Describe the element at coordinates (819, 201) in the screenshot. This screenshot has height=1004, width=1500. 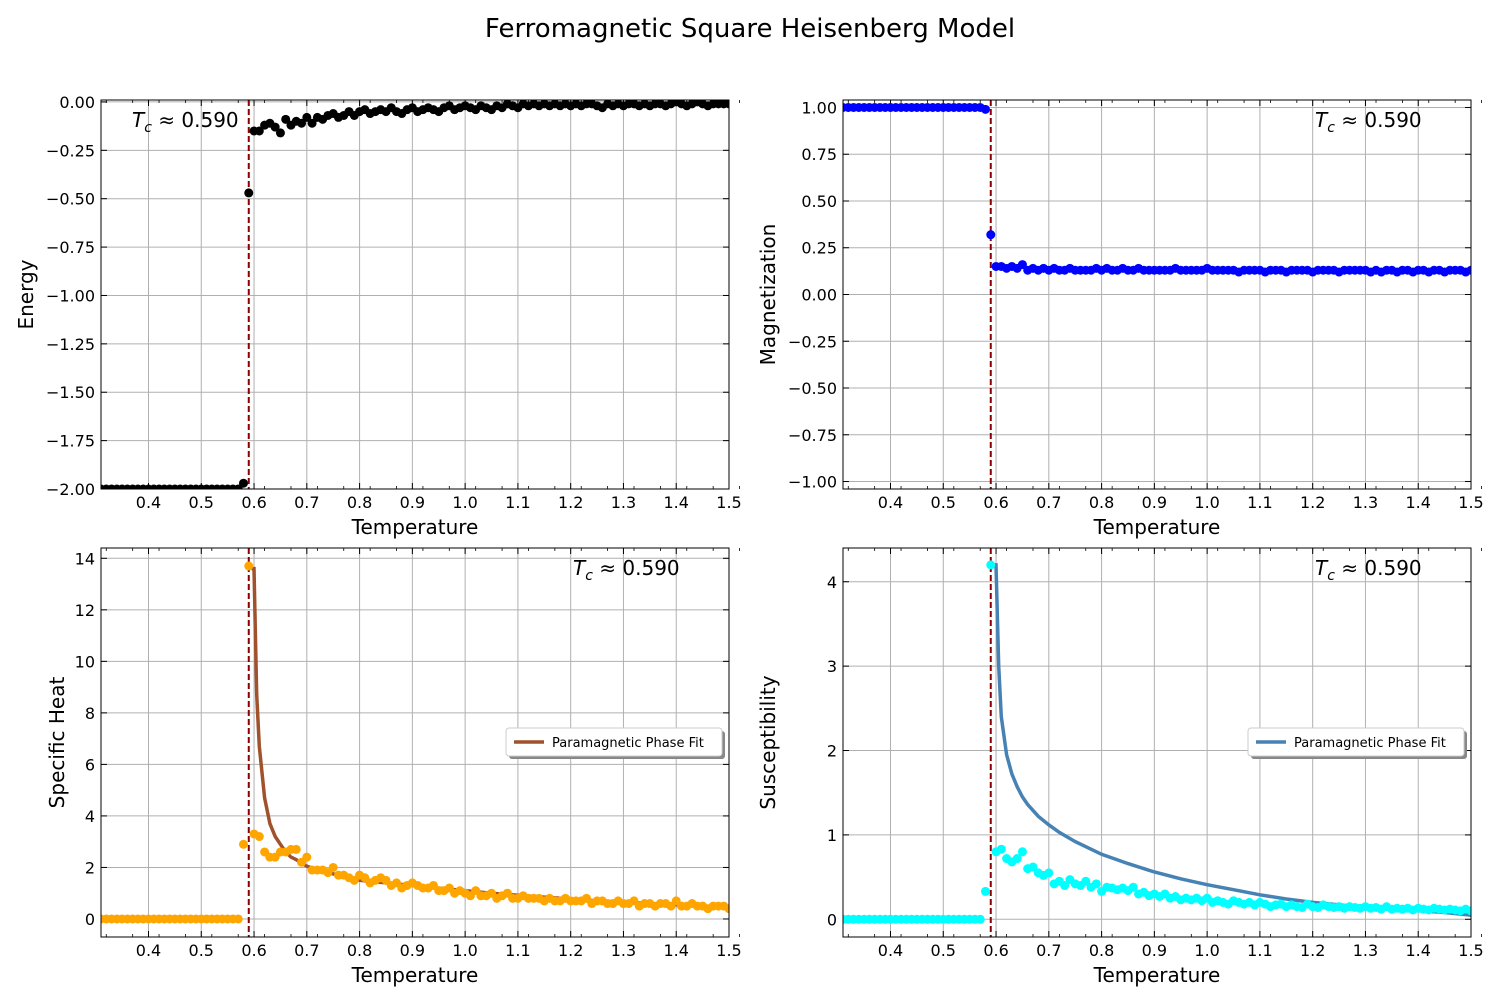
I see `y-tick-label: 0.50` at that location.